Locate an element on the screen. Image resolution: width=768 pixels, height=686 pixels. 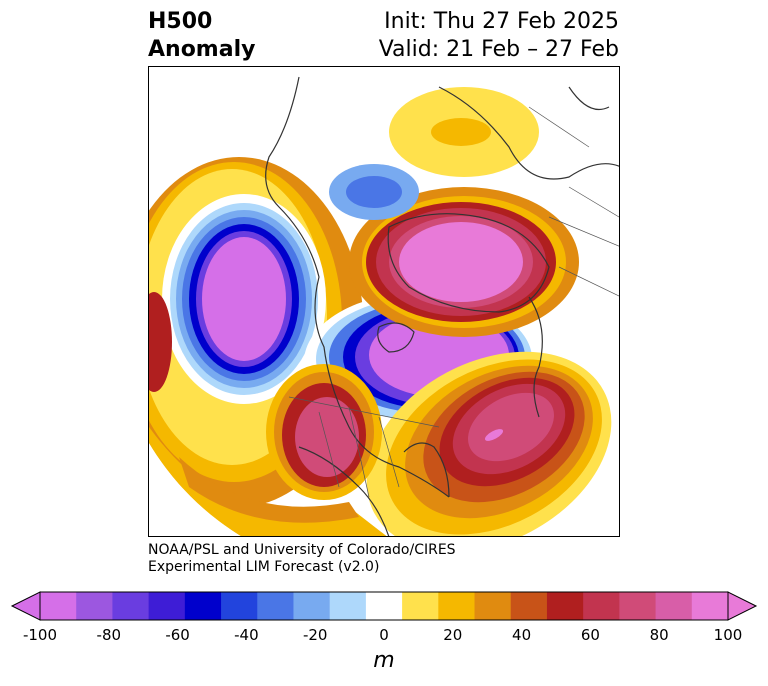
arctic-ocean-low-core is located at coordinates (374, 192).